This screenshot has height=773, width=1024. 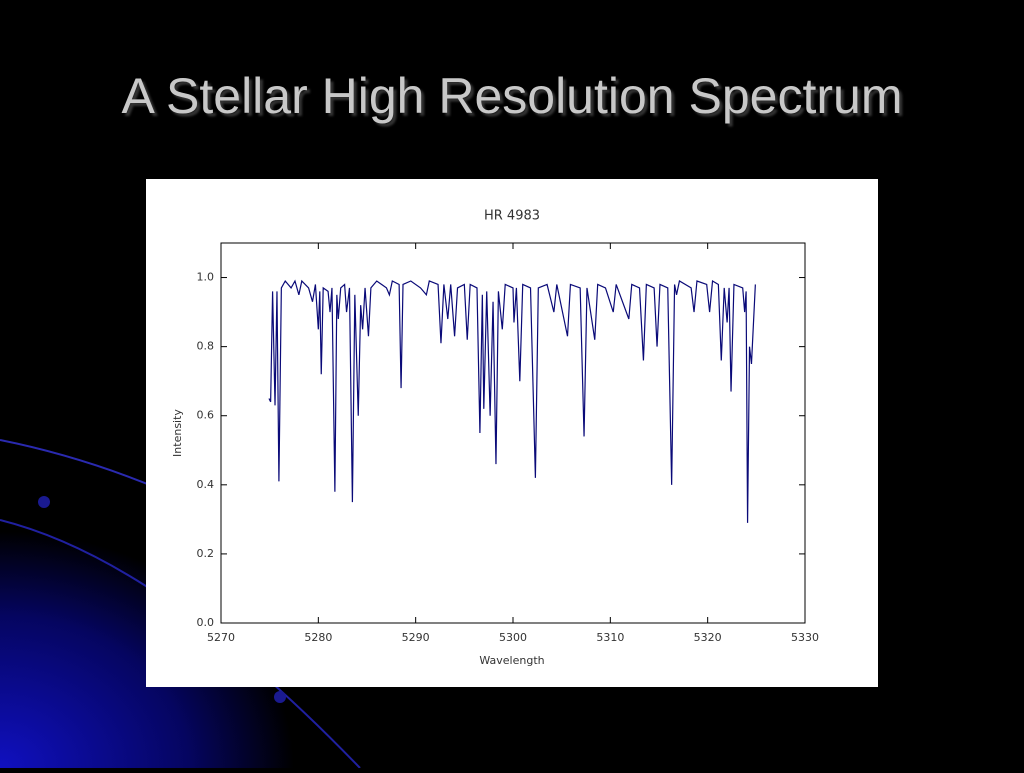 I want to click on y-tick-label: 0.4, so click(x=206, y=484).